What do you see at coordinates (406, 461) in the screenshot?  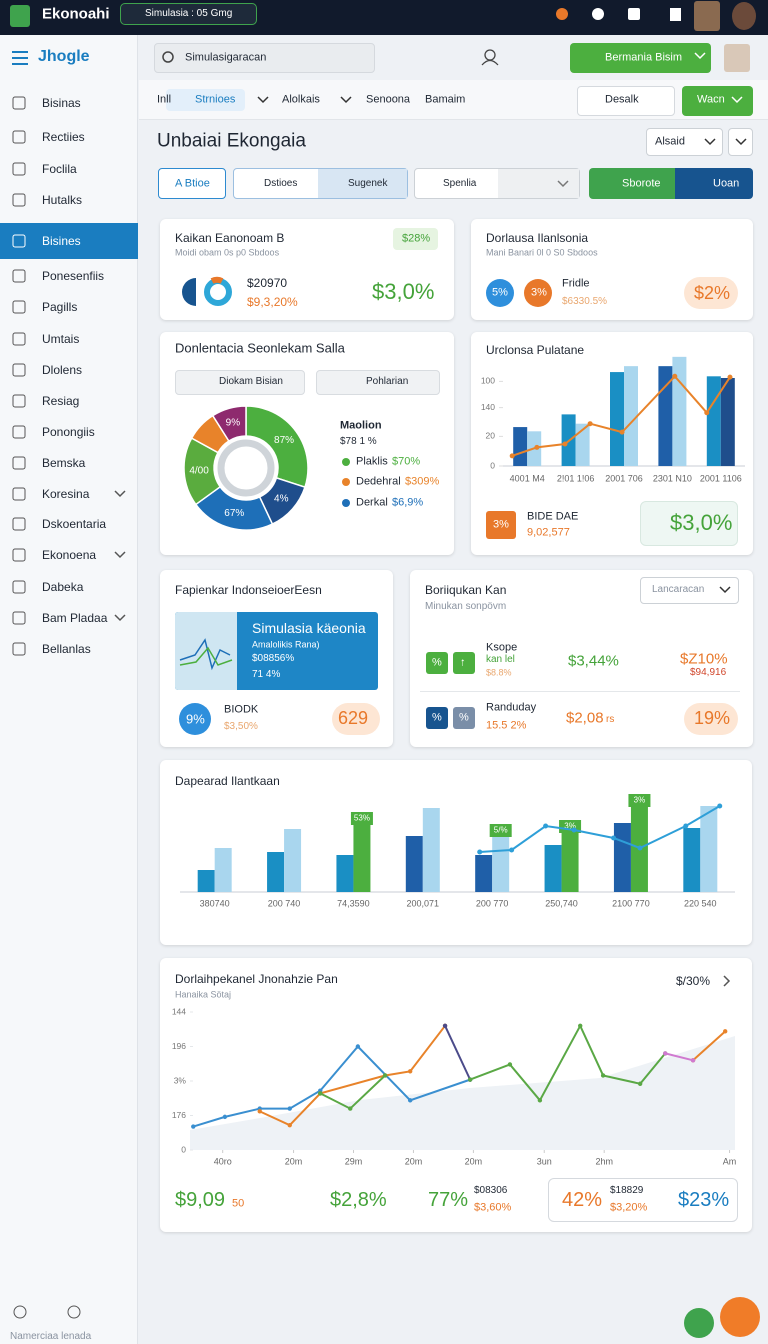 I see `legend-value: $70%` at bounding box center [406, 461].